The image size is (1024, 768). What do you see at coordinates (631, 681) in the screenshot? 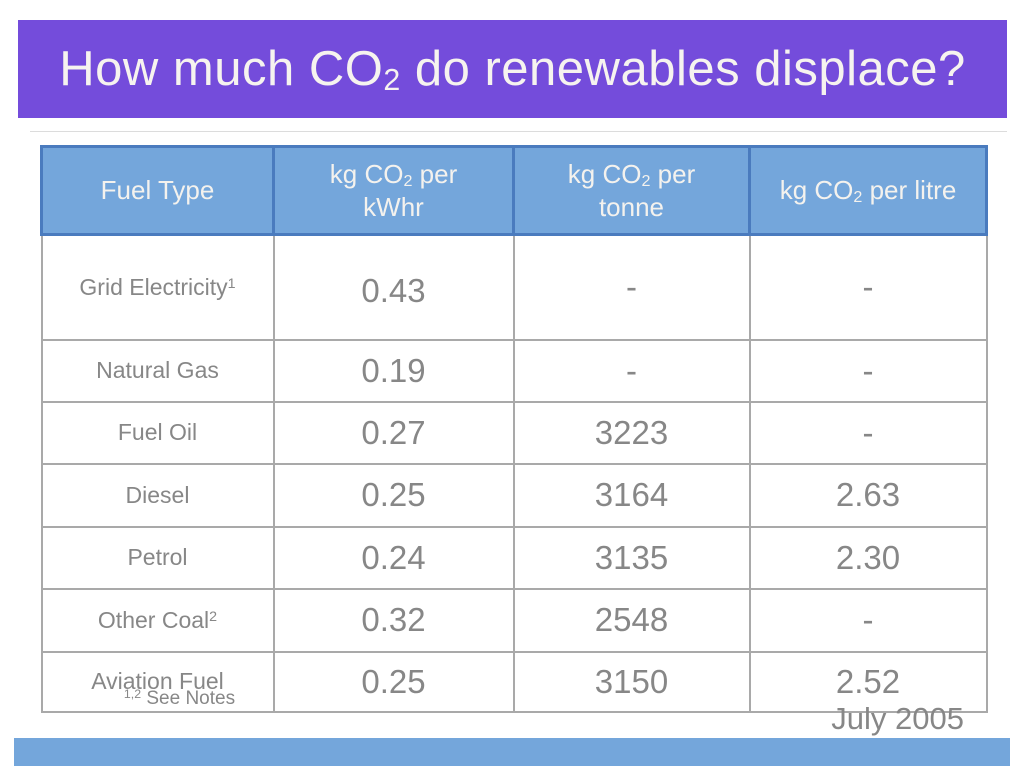
I see `tonne-value-cell: 3150` at bounding box center [631, 681].